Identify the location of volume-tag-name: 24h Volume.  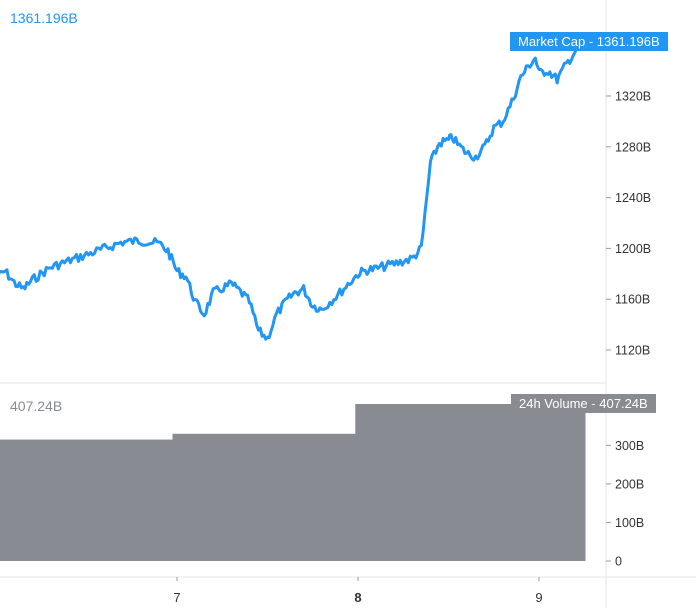
(553, 403).